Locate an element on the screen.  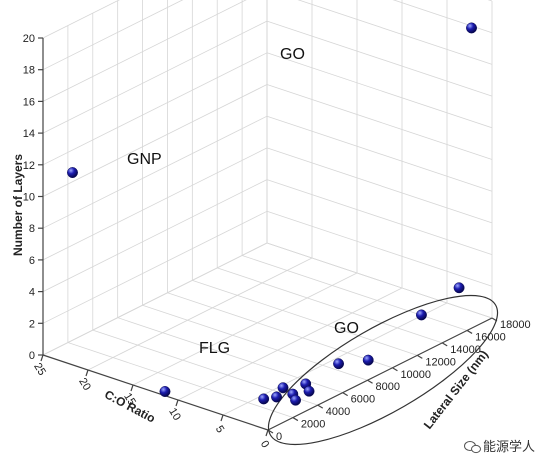
y-tick-label: 18000 is located at coordinates (515, 325).